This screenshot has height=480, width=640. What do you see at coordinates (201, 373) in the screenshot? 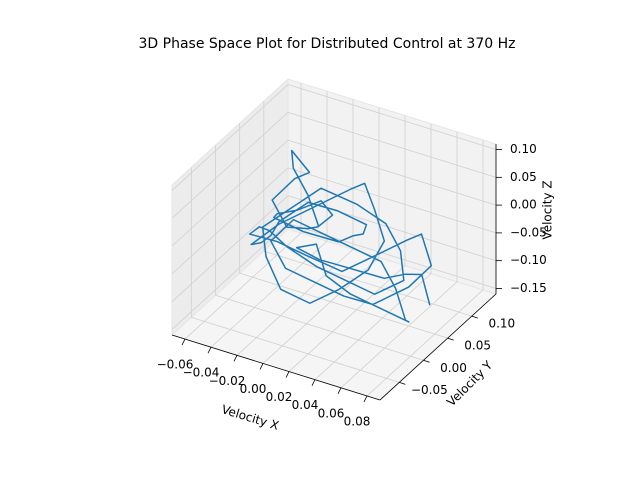
I see `x-tick-label: −0.04` at bounding box center [201, 373].